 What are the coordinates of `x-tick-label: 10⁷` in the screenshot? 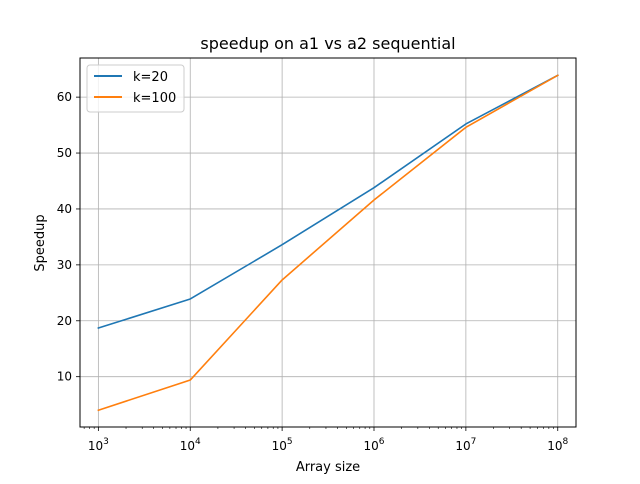 It's located at (465, 445).